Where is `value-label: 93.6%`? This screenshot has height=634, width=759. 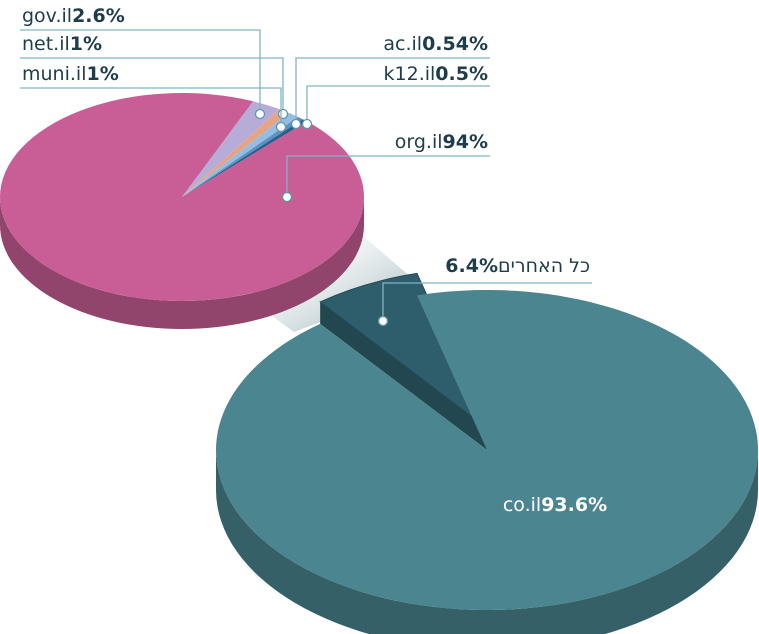 value-label: 93.6% is located at coordinates (574, 505).